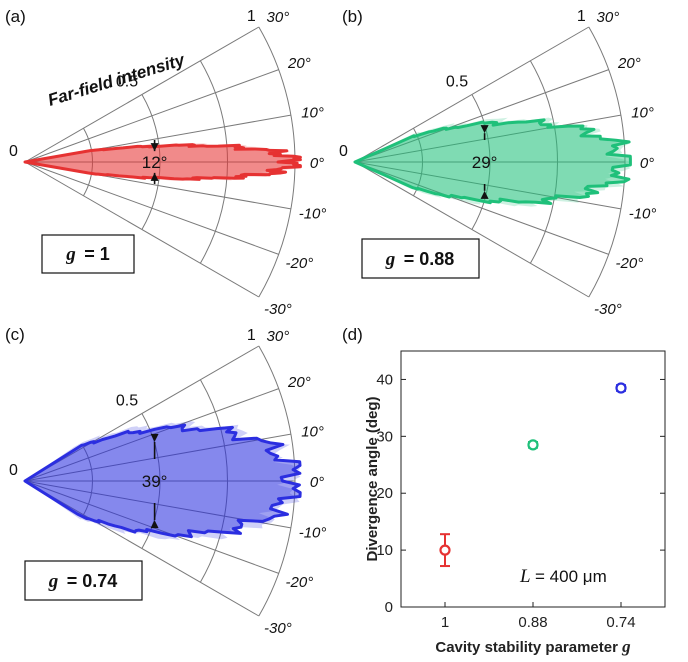 The width and height of the screenshot is (688, 662). I want to click on g-symbol-b: g, so click(390, 259).